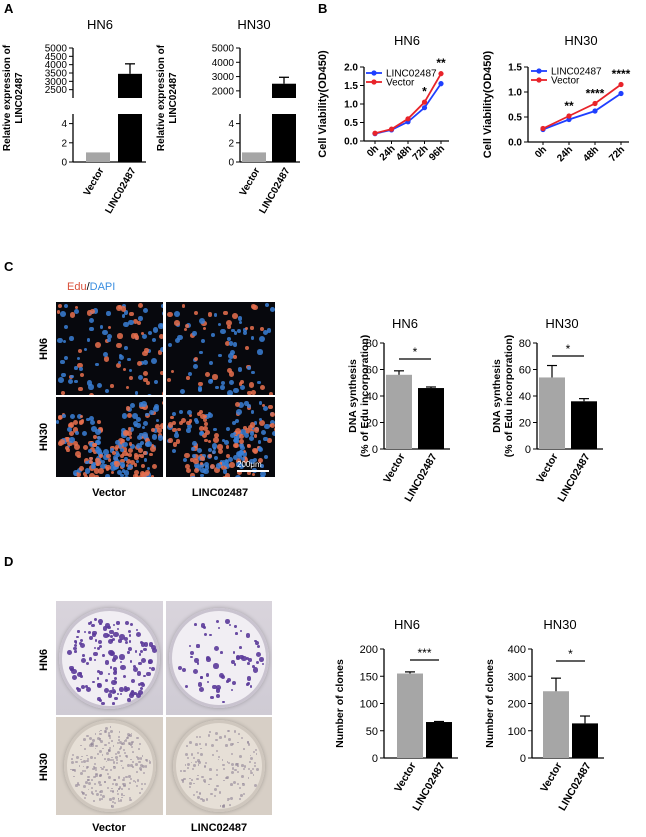 This screenshot has height=837, width=646. I want to click on d-hn30-yticklabel-2: 200, so click(517, 705).